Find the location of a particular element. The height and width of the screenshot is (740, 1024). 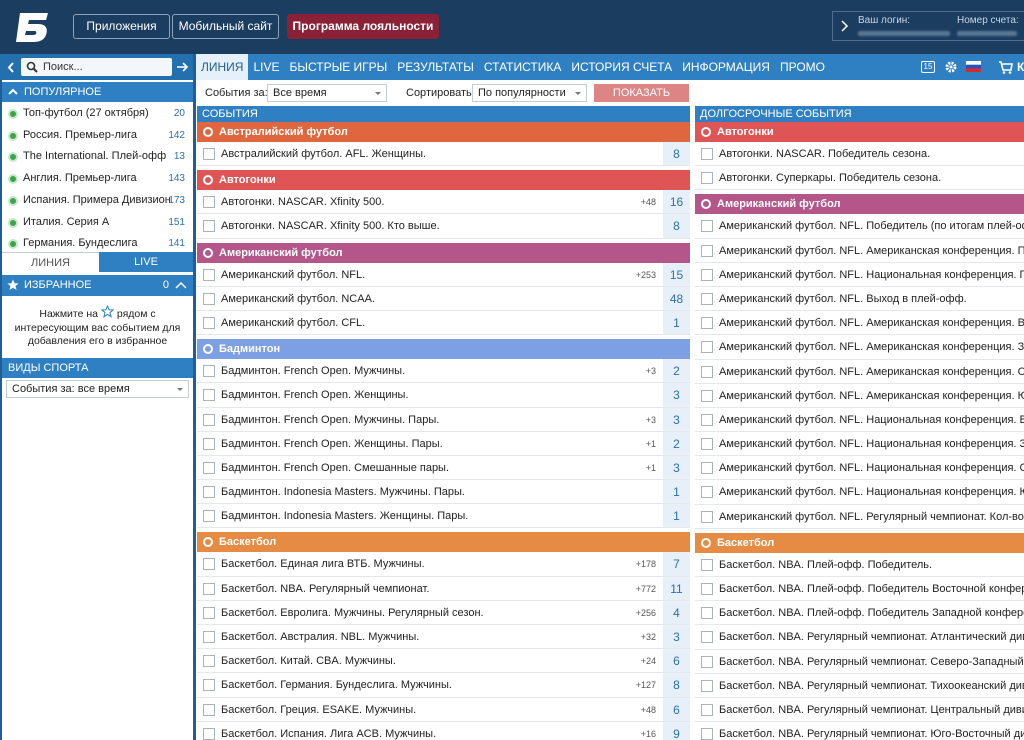

mobile-button: Мобильный сайт is located at coordinates (225, 26).